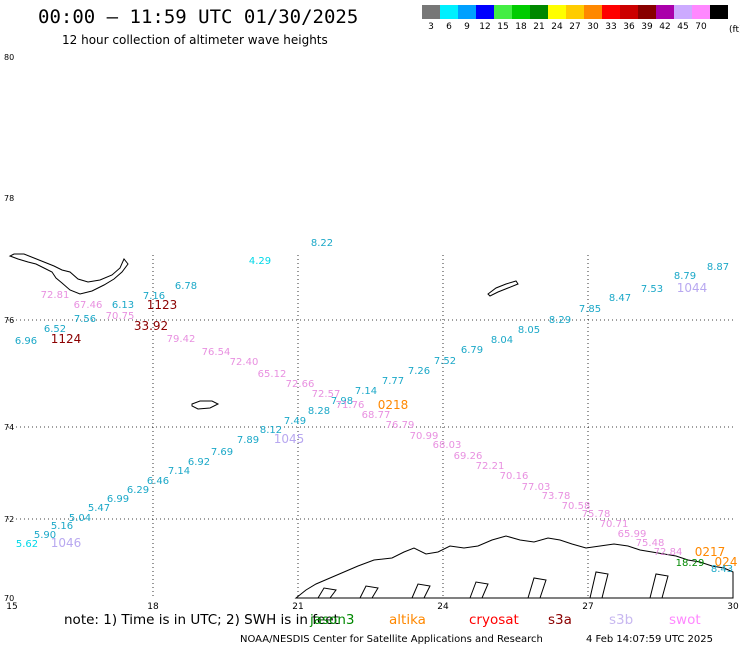 This screenshot has width=740, height=650. What do you see at coordinates (9, 198) in the screenshot?
I see `lat-label: 78` at bounding box center [9, 198].